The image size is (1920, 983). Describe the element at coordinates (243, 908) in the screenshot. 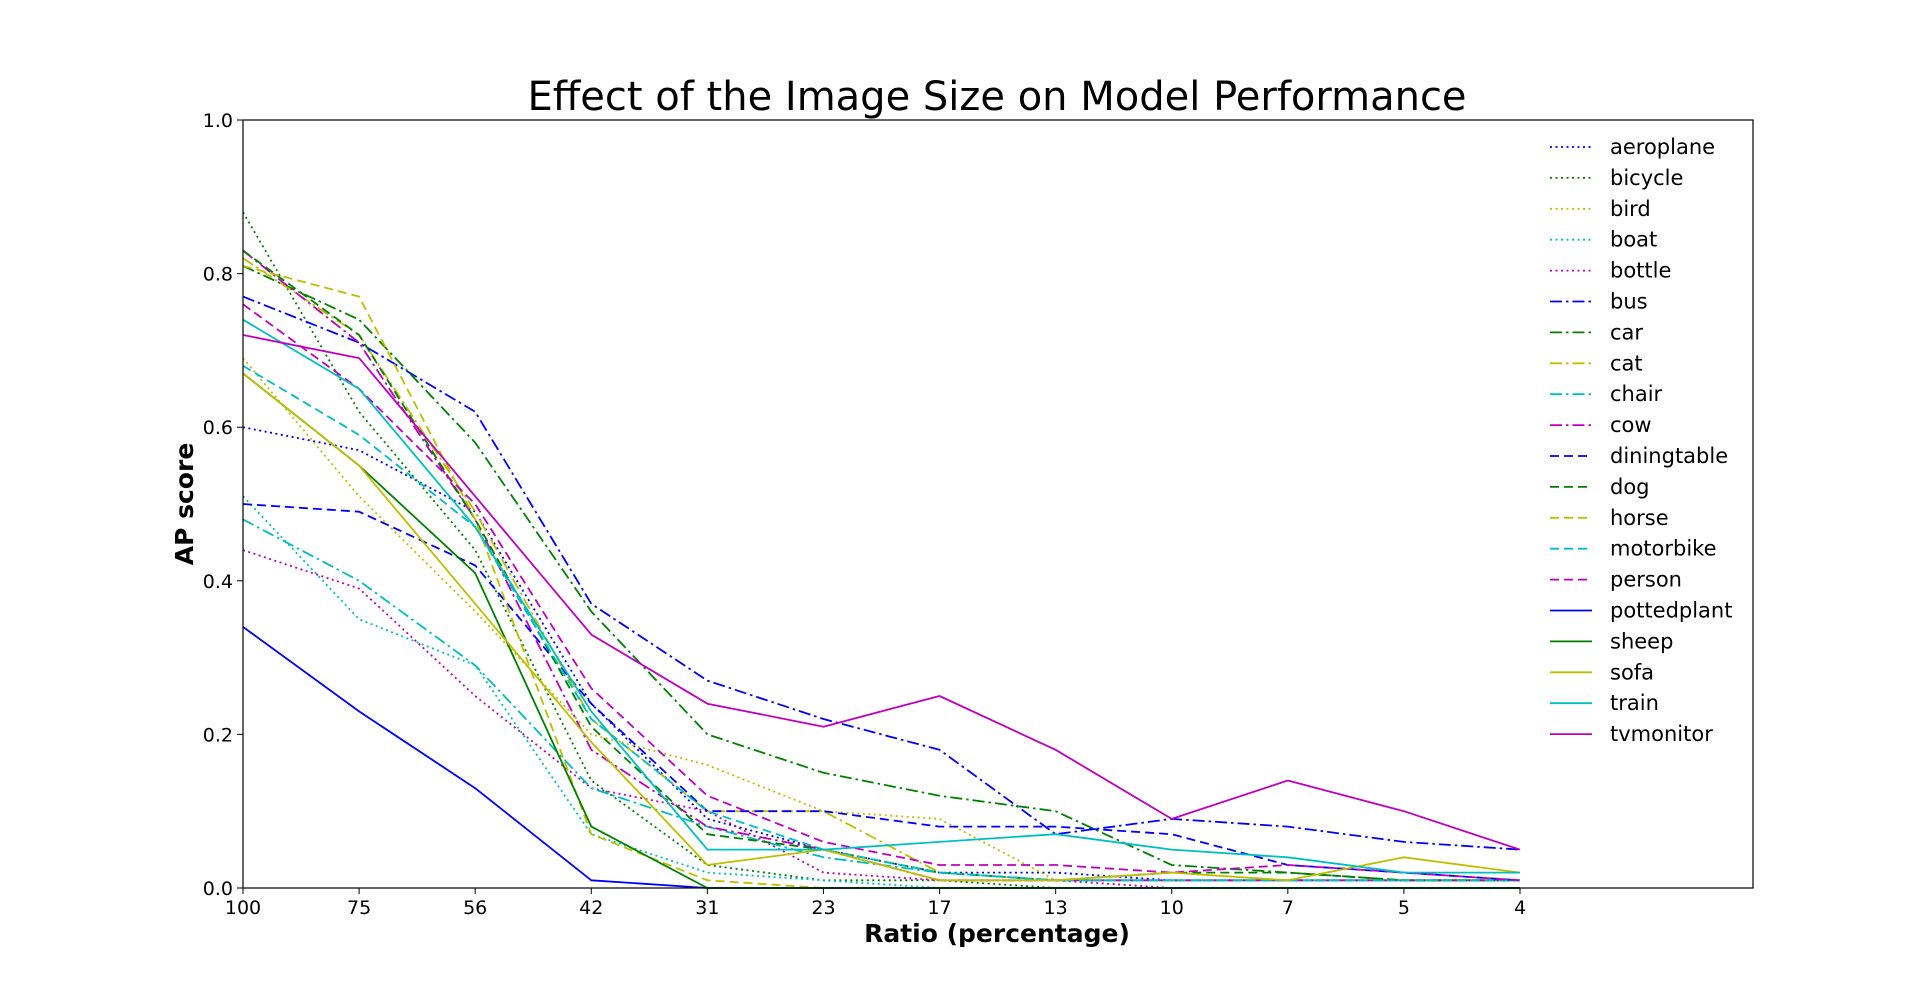

I see `x-tick-label: 100` at that location.